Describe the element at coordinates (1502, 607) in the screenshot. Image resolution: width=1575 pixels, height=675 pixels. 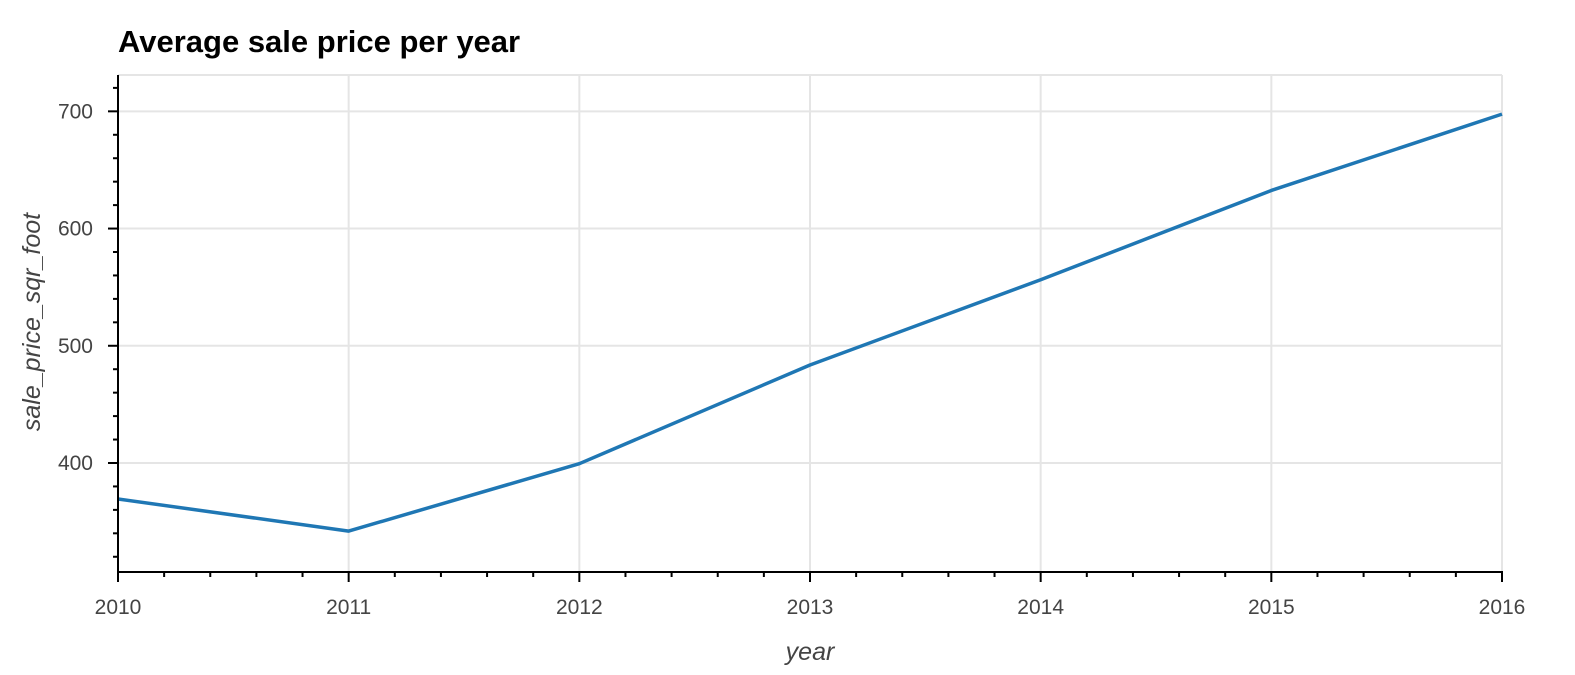
I see `x-tick-label-2016: 2016` at that location.